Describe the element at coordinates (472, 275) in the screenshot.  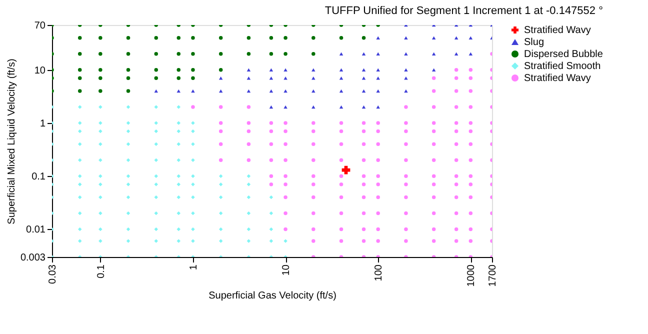
I see `x-tick-label: 1000` at that location.